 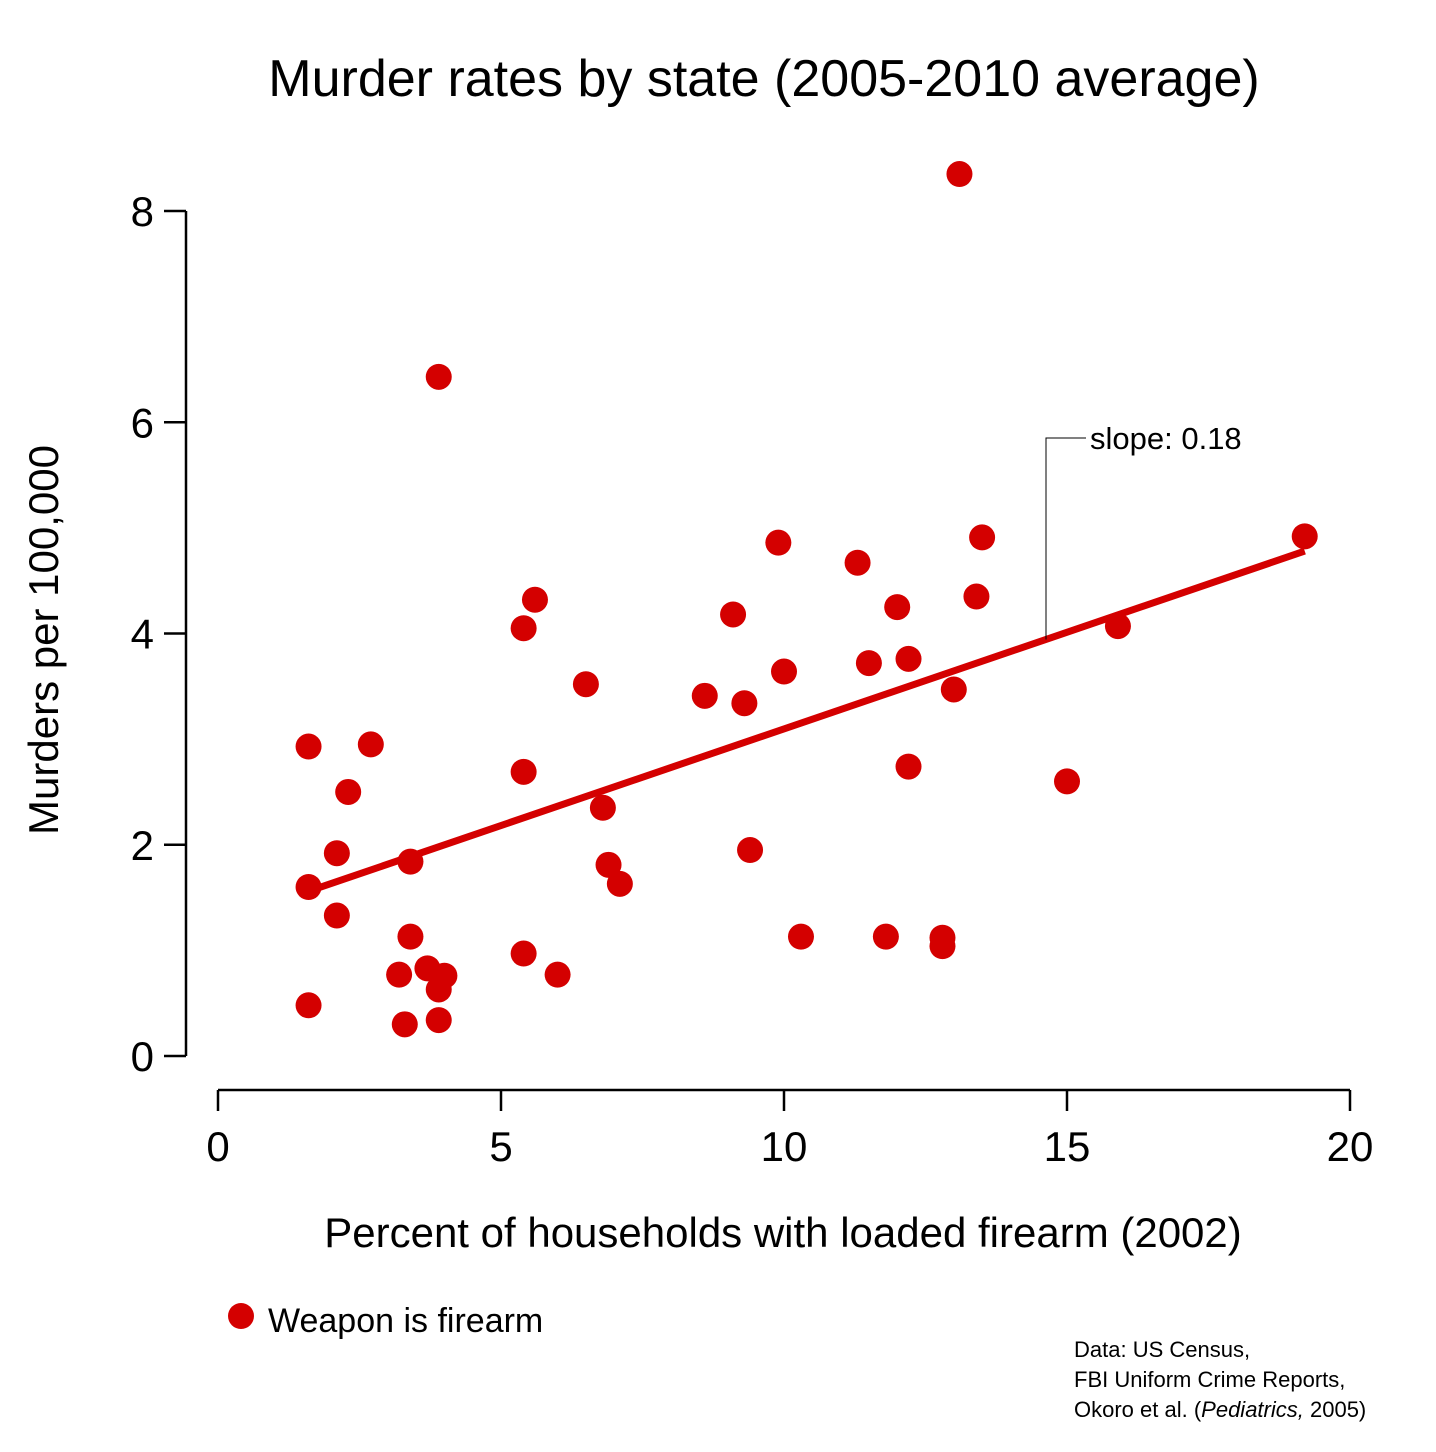 I want to click on slope-annotation: slope: 0.18, so click(x=1143, y=530).